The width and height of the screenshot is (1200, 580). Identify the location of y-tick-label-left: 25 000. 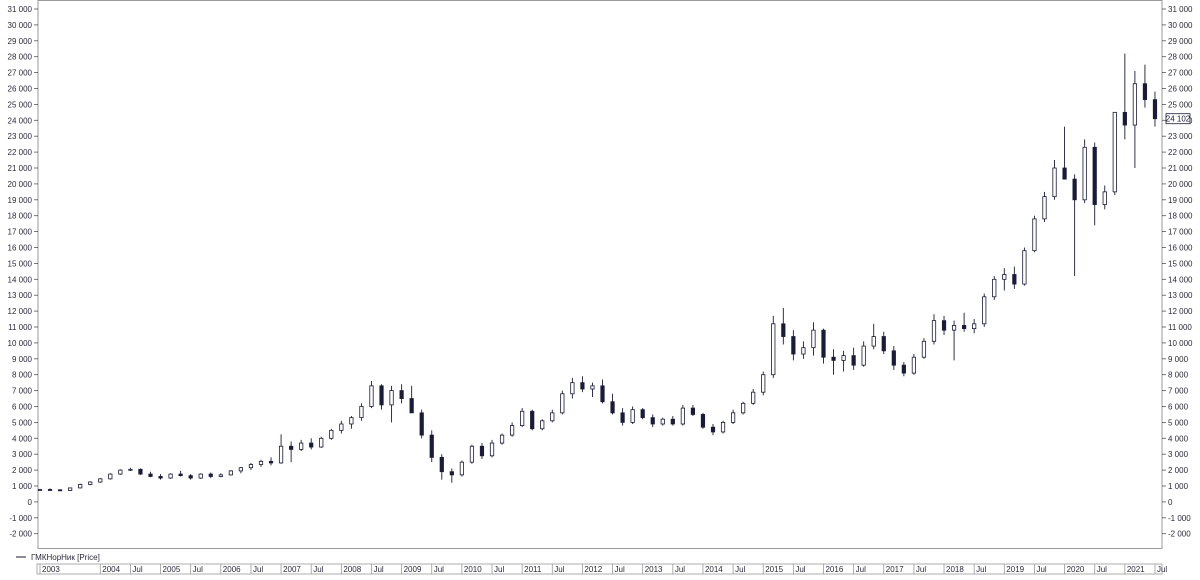
(20, 104).